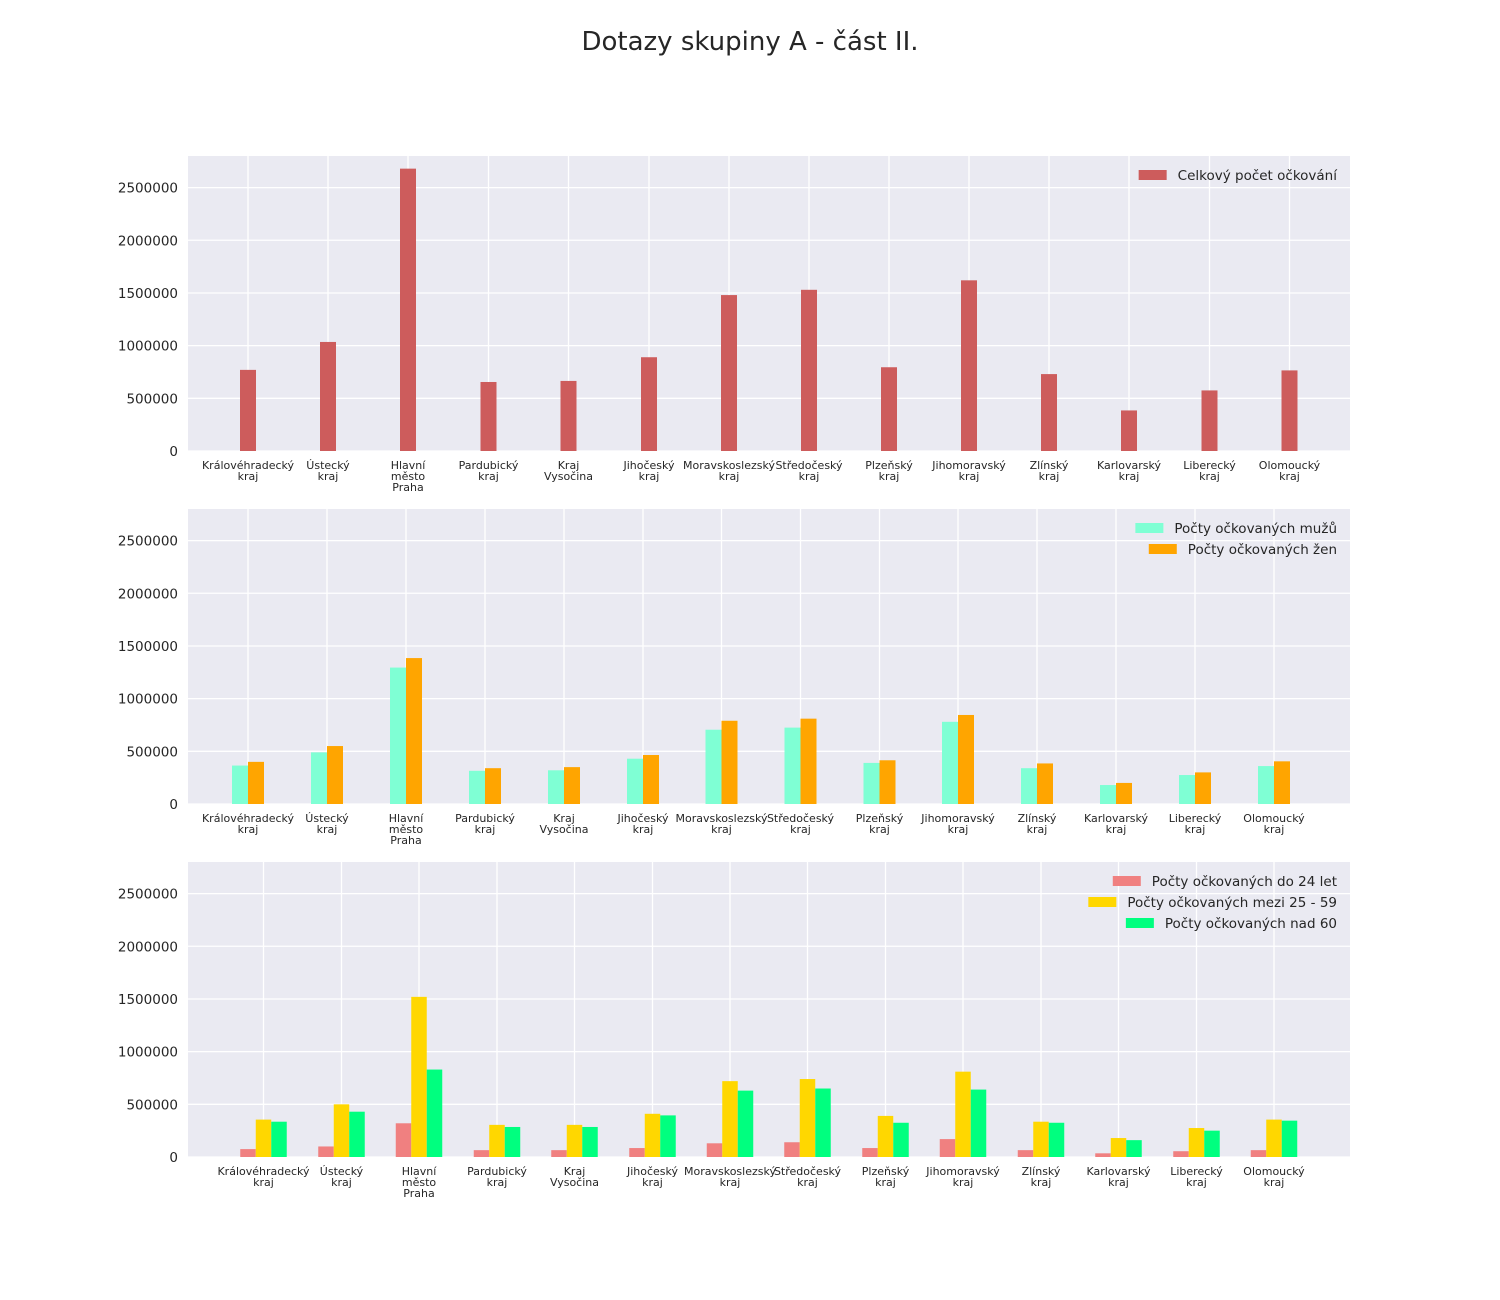 Image resolution: width=1500 pixels, height=1300 pixels. Describe the element at coordinates (652, 1177) in the screenshot. I see `x-tick-label: Jihočeský kraj` at that location.